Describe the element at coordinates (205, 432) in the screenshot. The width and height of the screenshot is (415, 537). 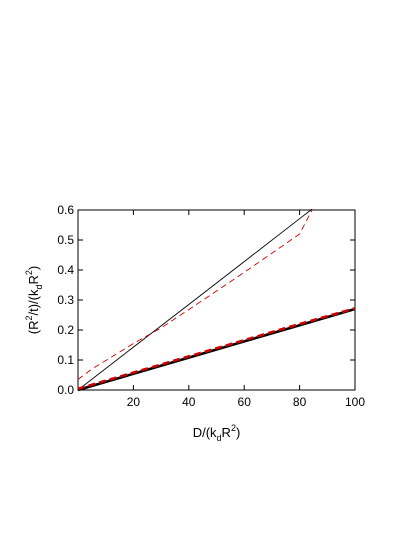
I see `x-axis-label-base: D/(k` at that location.